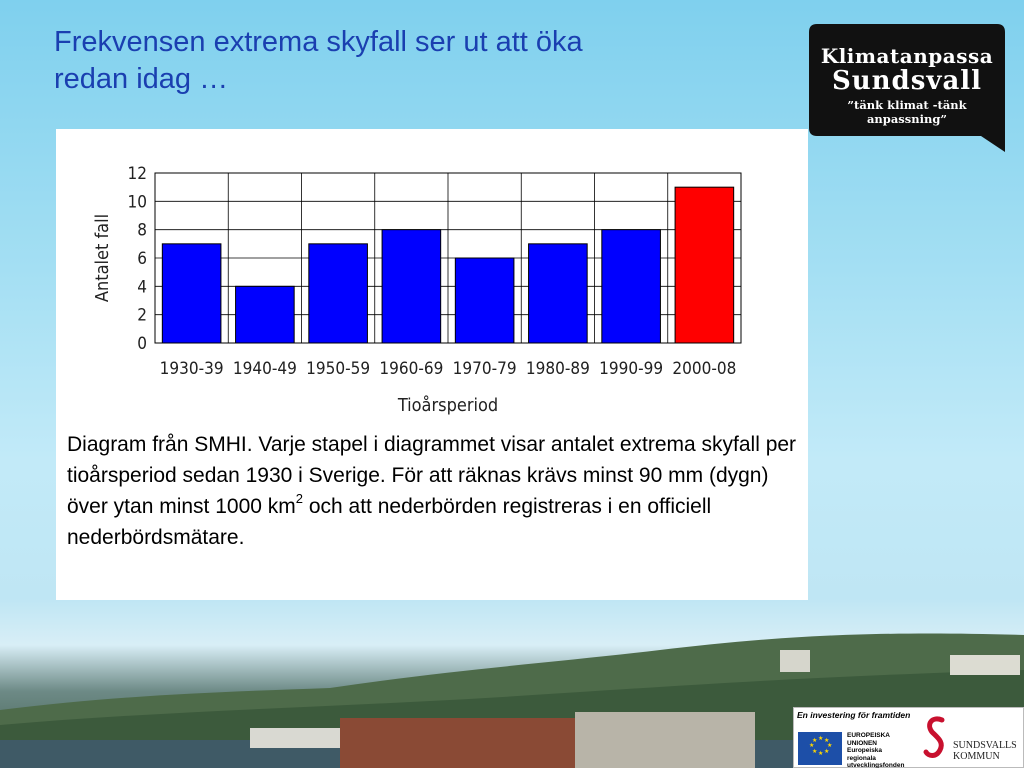 Image resolution: width=1024 pixels, height=768 pixels. I want to click on y-axis-title: Antalet fall, so click(102, 258).